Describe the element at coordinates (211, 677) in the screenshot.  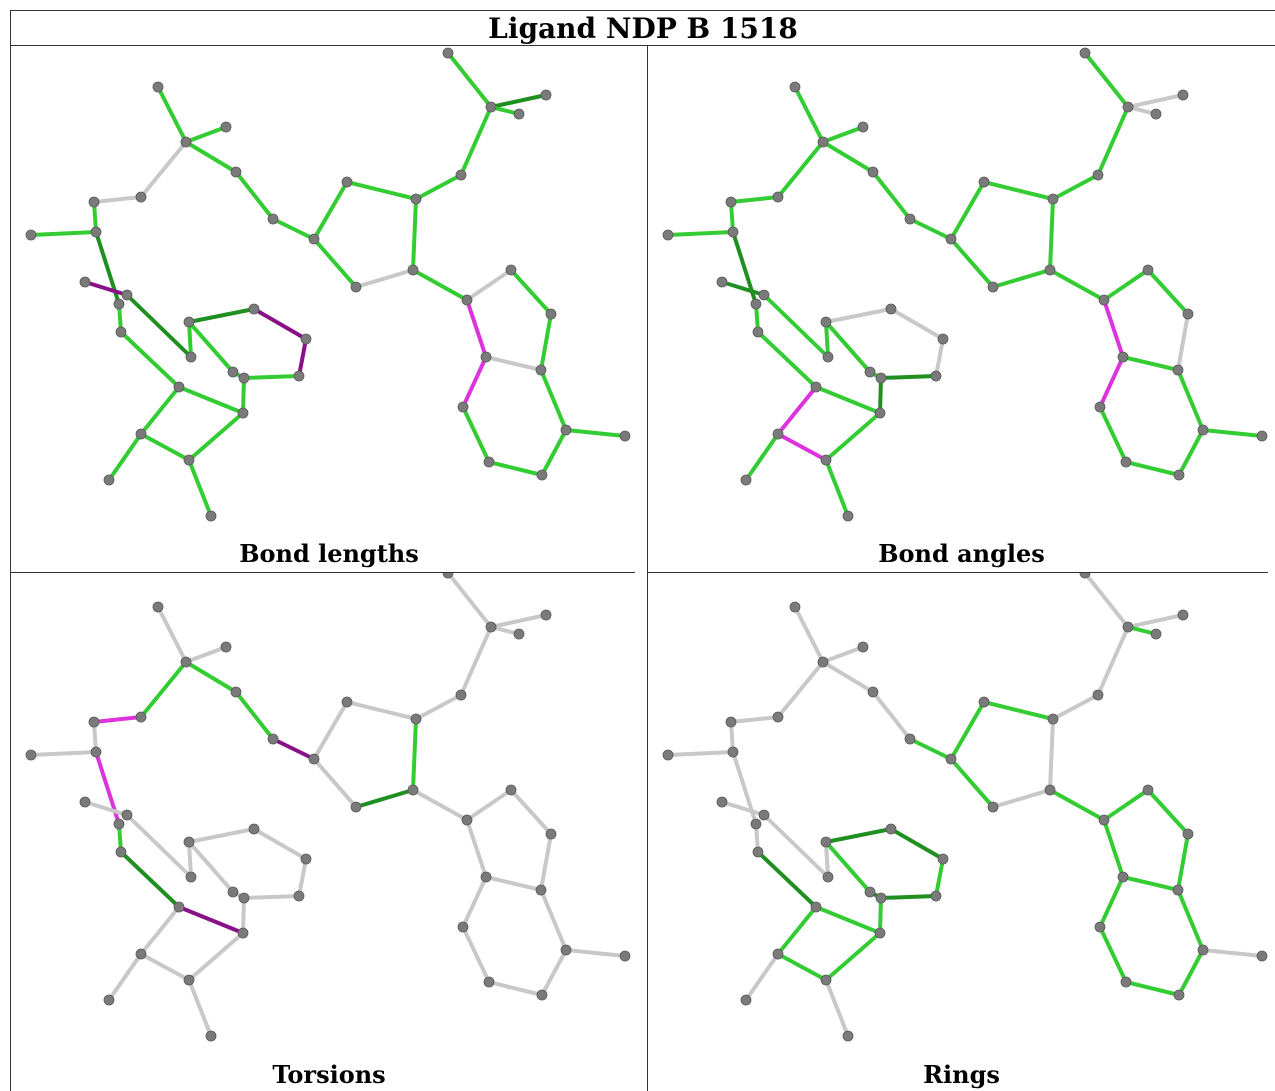
I see `bond-a2-a25` at that location.